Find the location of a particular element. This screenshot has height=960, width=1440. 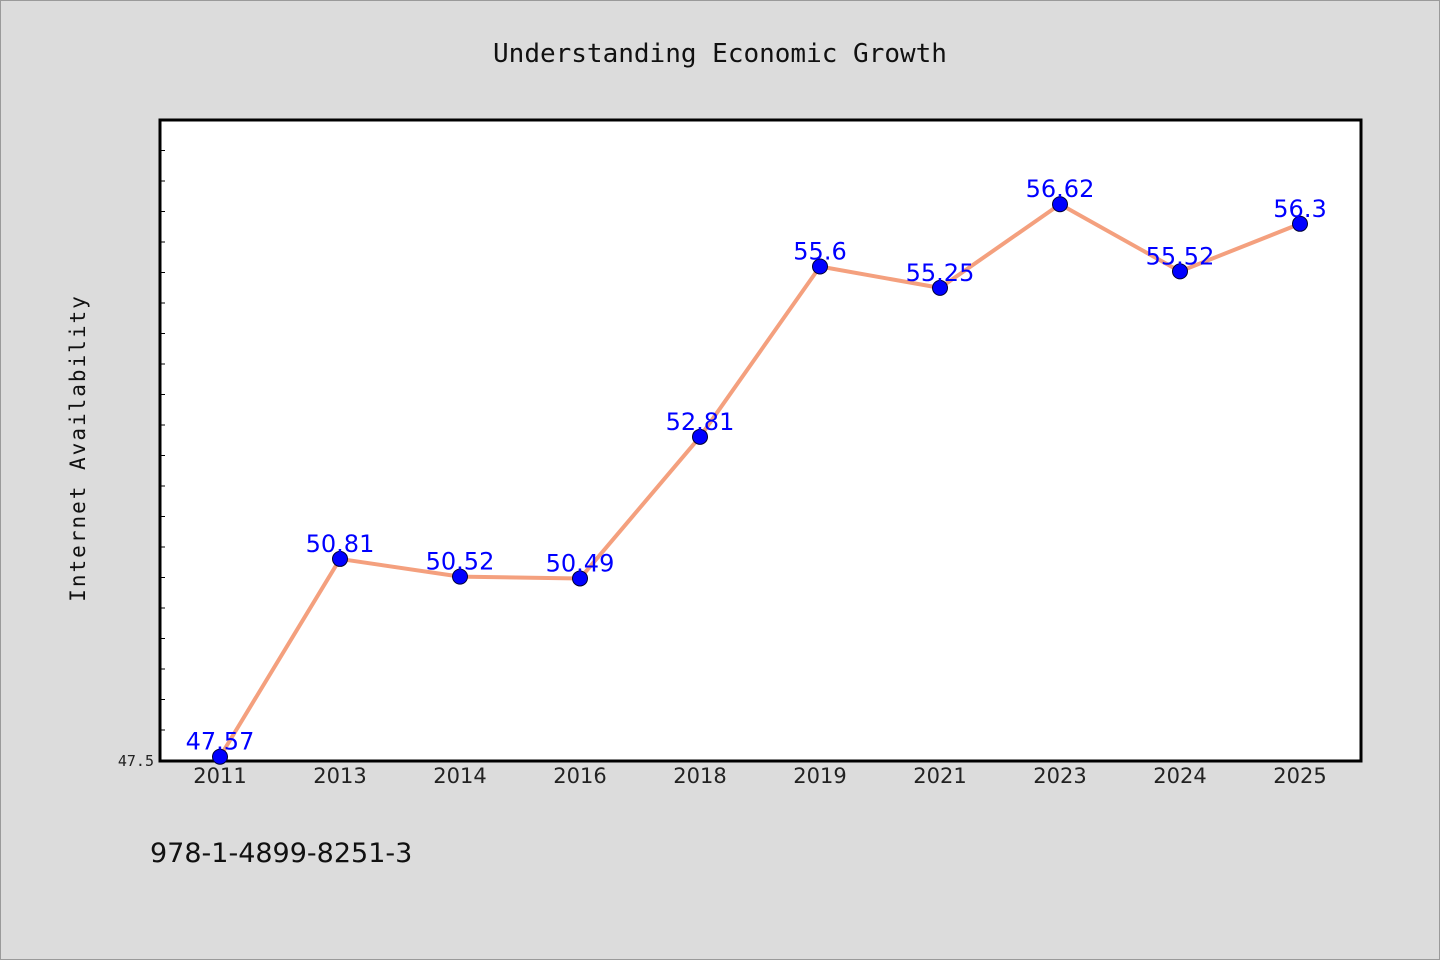

data-point-label: 50.81 is located at coordinates (340, 544).